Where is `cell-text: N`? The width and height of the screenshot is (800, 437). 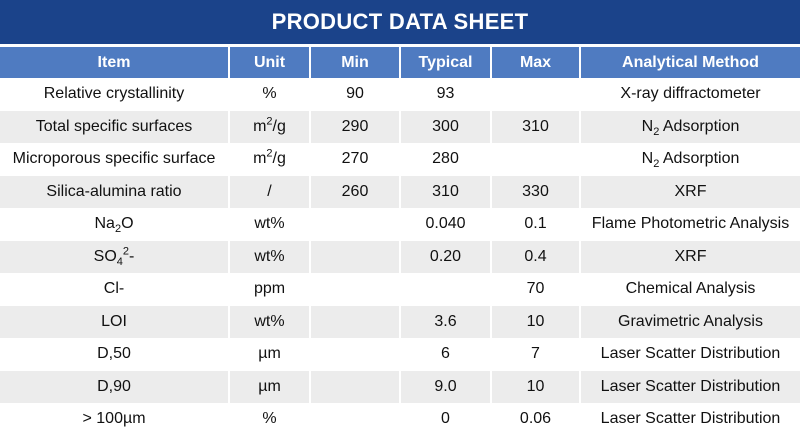
cell-text: N is located at coordinates (647, 126).